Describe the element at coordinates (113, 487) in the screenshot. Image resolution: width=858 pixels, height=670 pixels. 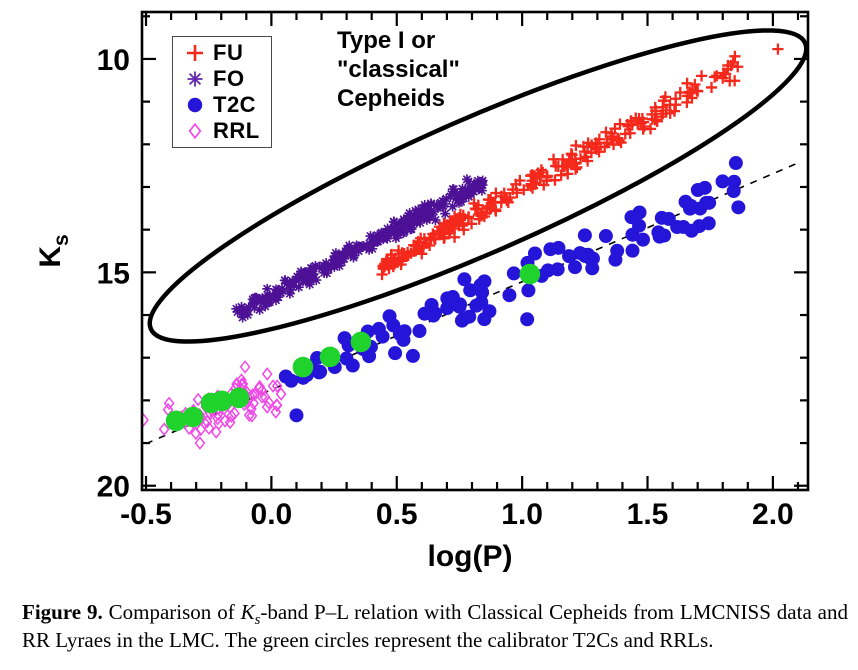
I see `y-tick-label-20: 20` at that location.